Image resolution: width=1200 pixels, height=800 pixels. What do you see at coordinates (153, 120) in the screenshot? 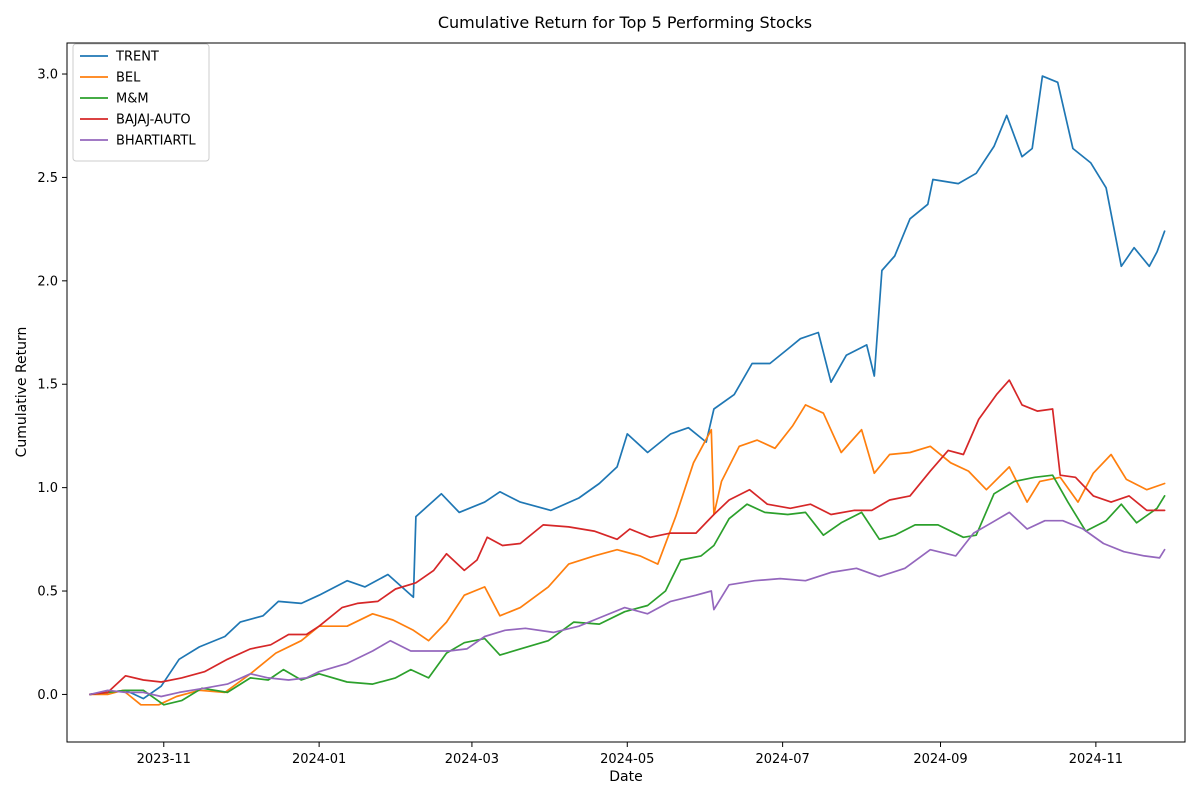
I see `legend-label: BAJAJ-AUTO` at bounding box center [153, 120].